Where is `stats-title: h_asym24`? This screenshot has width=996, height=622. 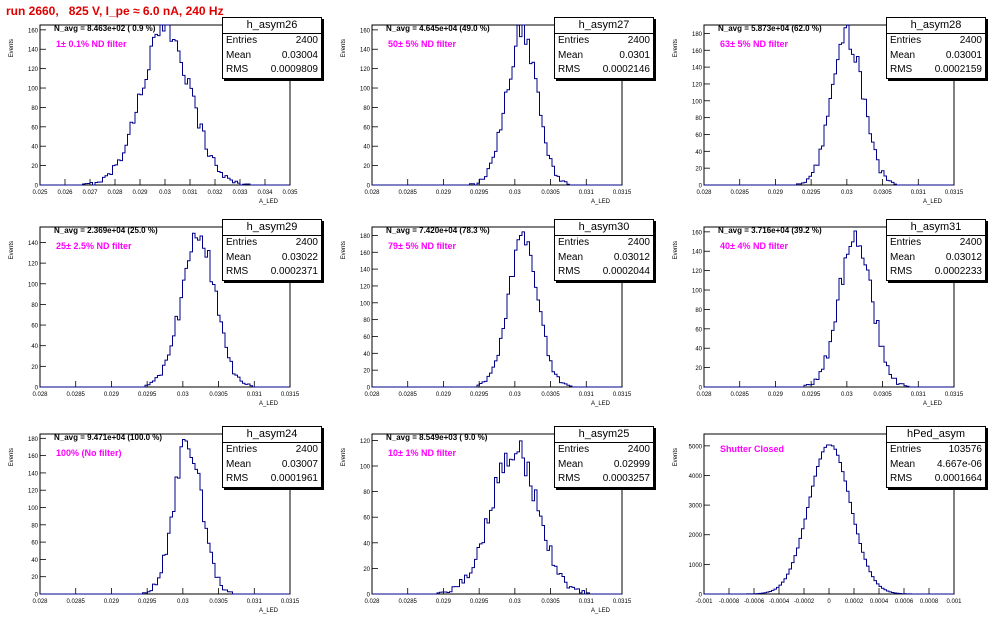 stats-title: h_asym24 is located at coordinates (272, 435).